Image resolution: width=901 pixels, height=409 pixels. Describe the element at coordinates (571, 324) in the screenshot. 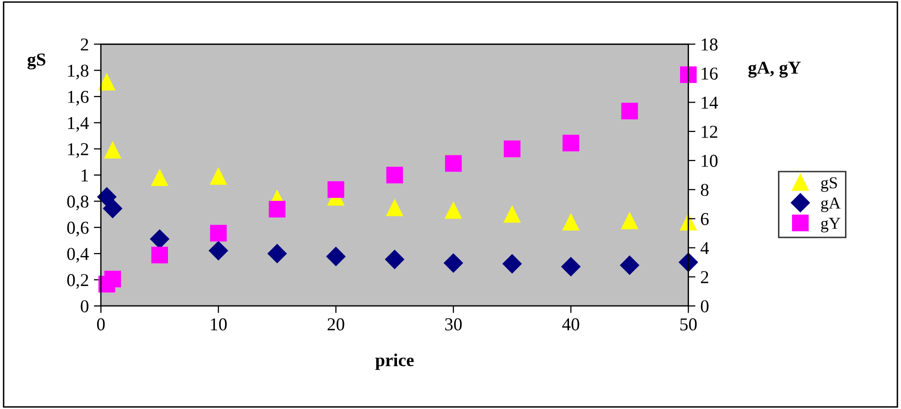

I see `x-tick-label: 40` at that location.